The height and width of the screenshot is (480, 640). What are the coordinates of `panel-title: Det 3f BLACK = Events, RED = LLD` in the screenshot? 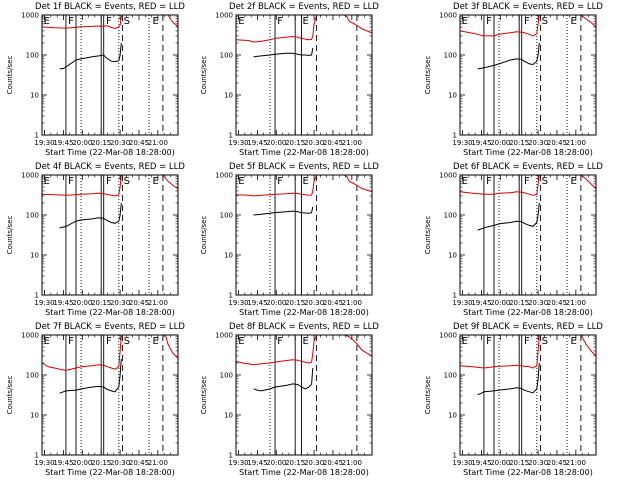 It's located at (528, 7).